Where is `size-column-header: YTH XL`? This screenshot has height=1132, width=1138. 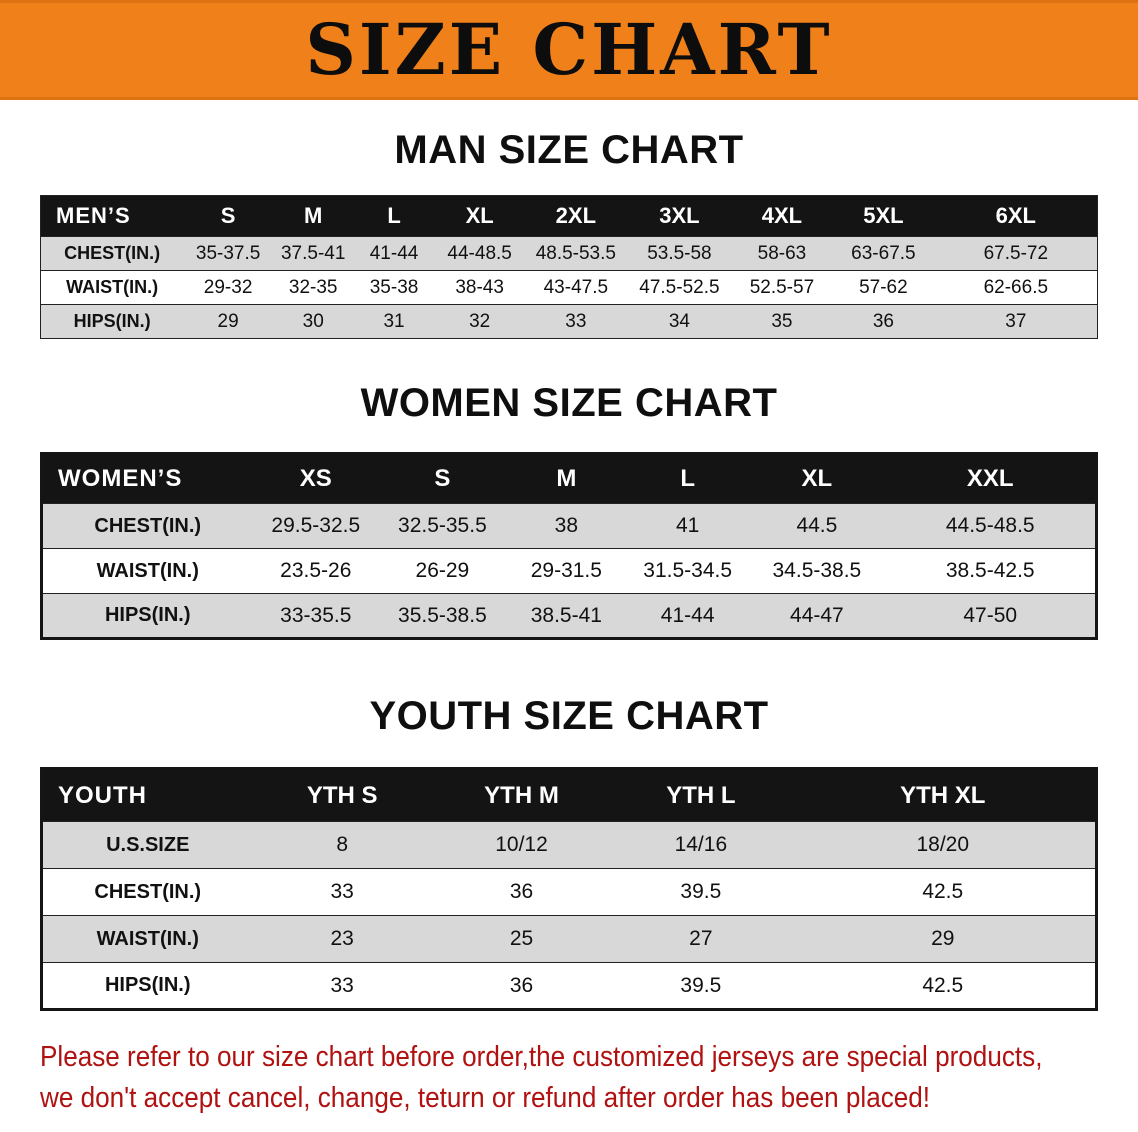
size-column-header: YTH XL is located at coordinates (943, 795).